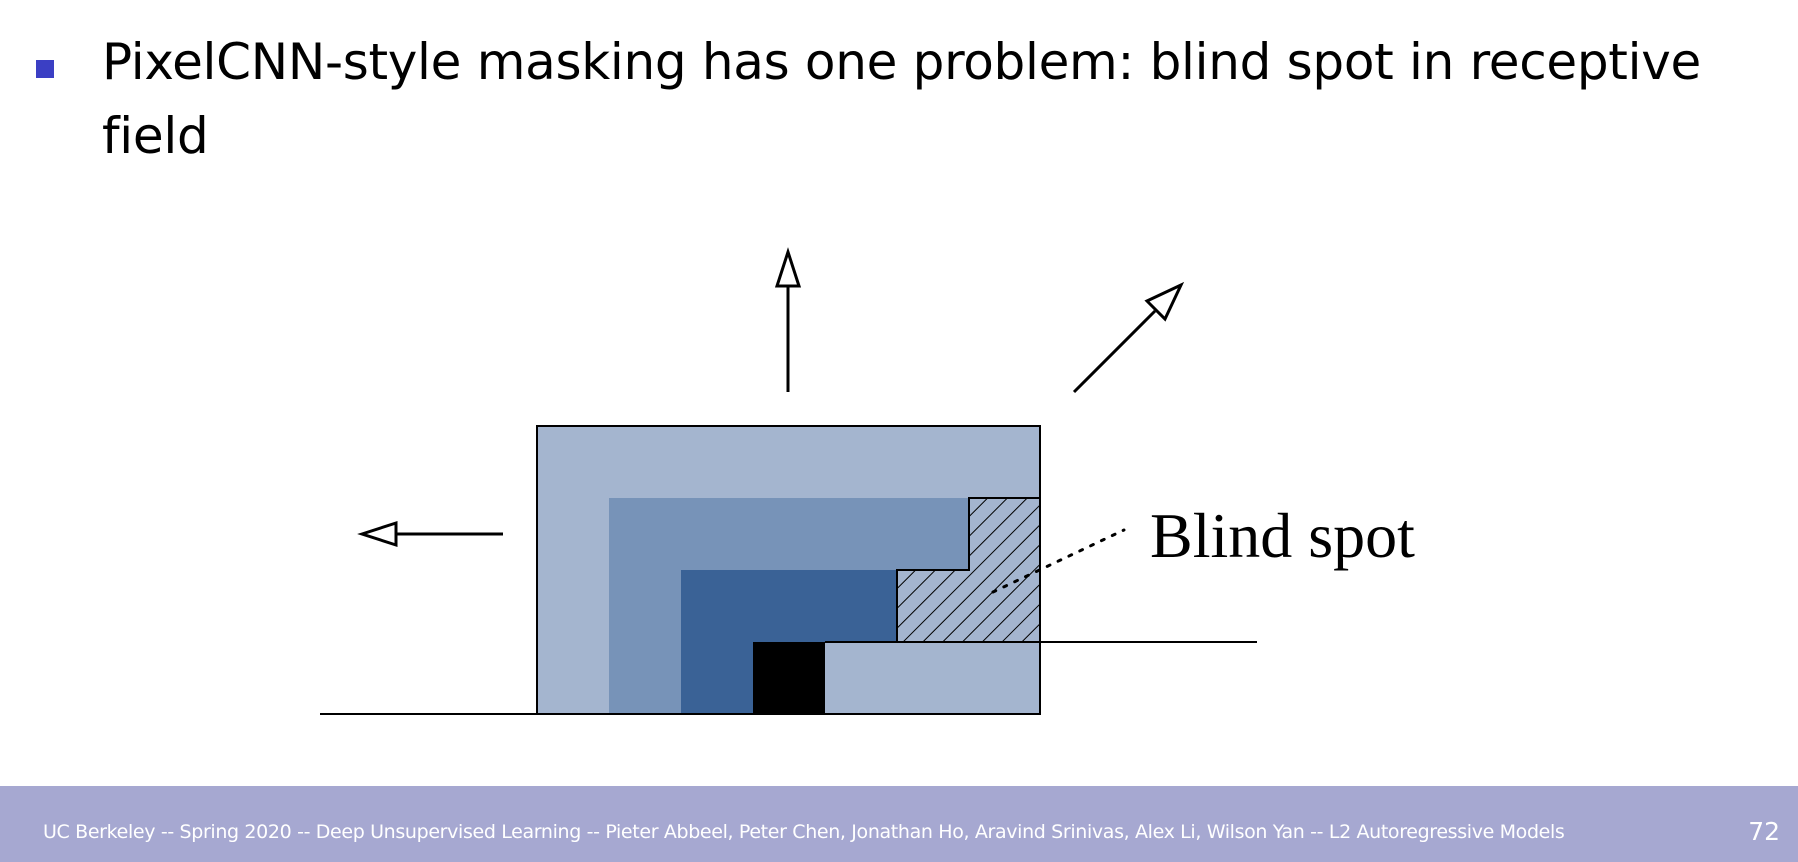 This screenshot has height=862, width=1798. Describe the element at coordinates (1282, 535) in the screenshot. I see `blind-spot-label: Blind spot` at that location.